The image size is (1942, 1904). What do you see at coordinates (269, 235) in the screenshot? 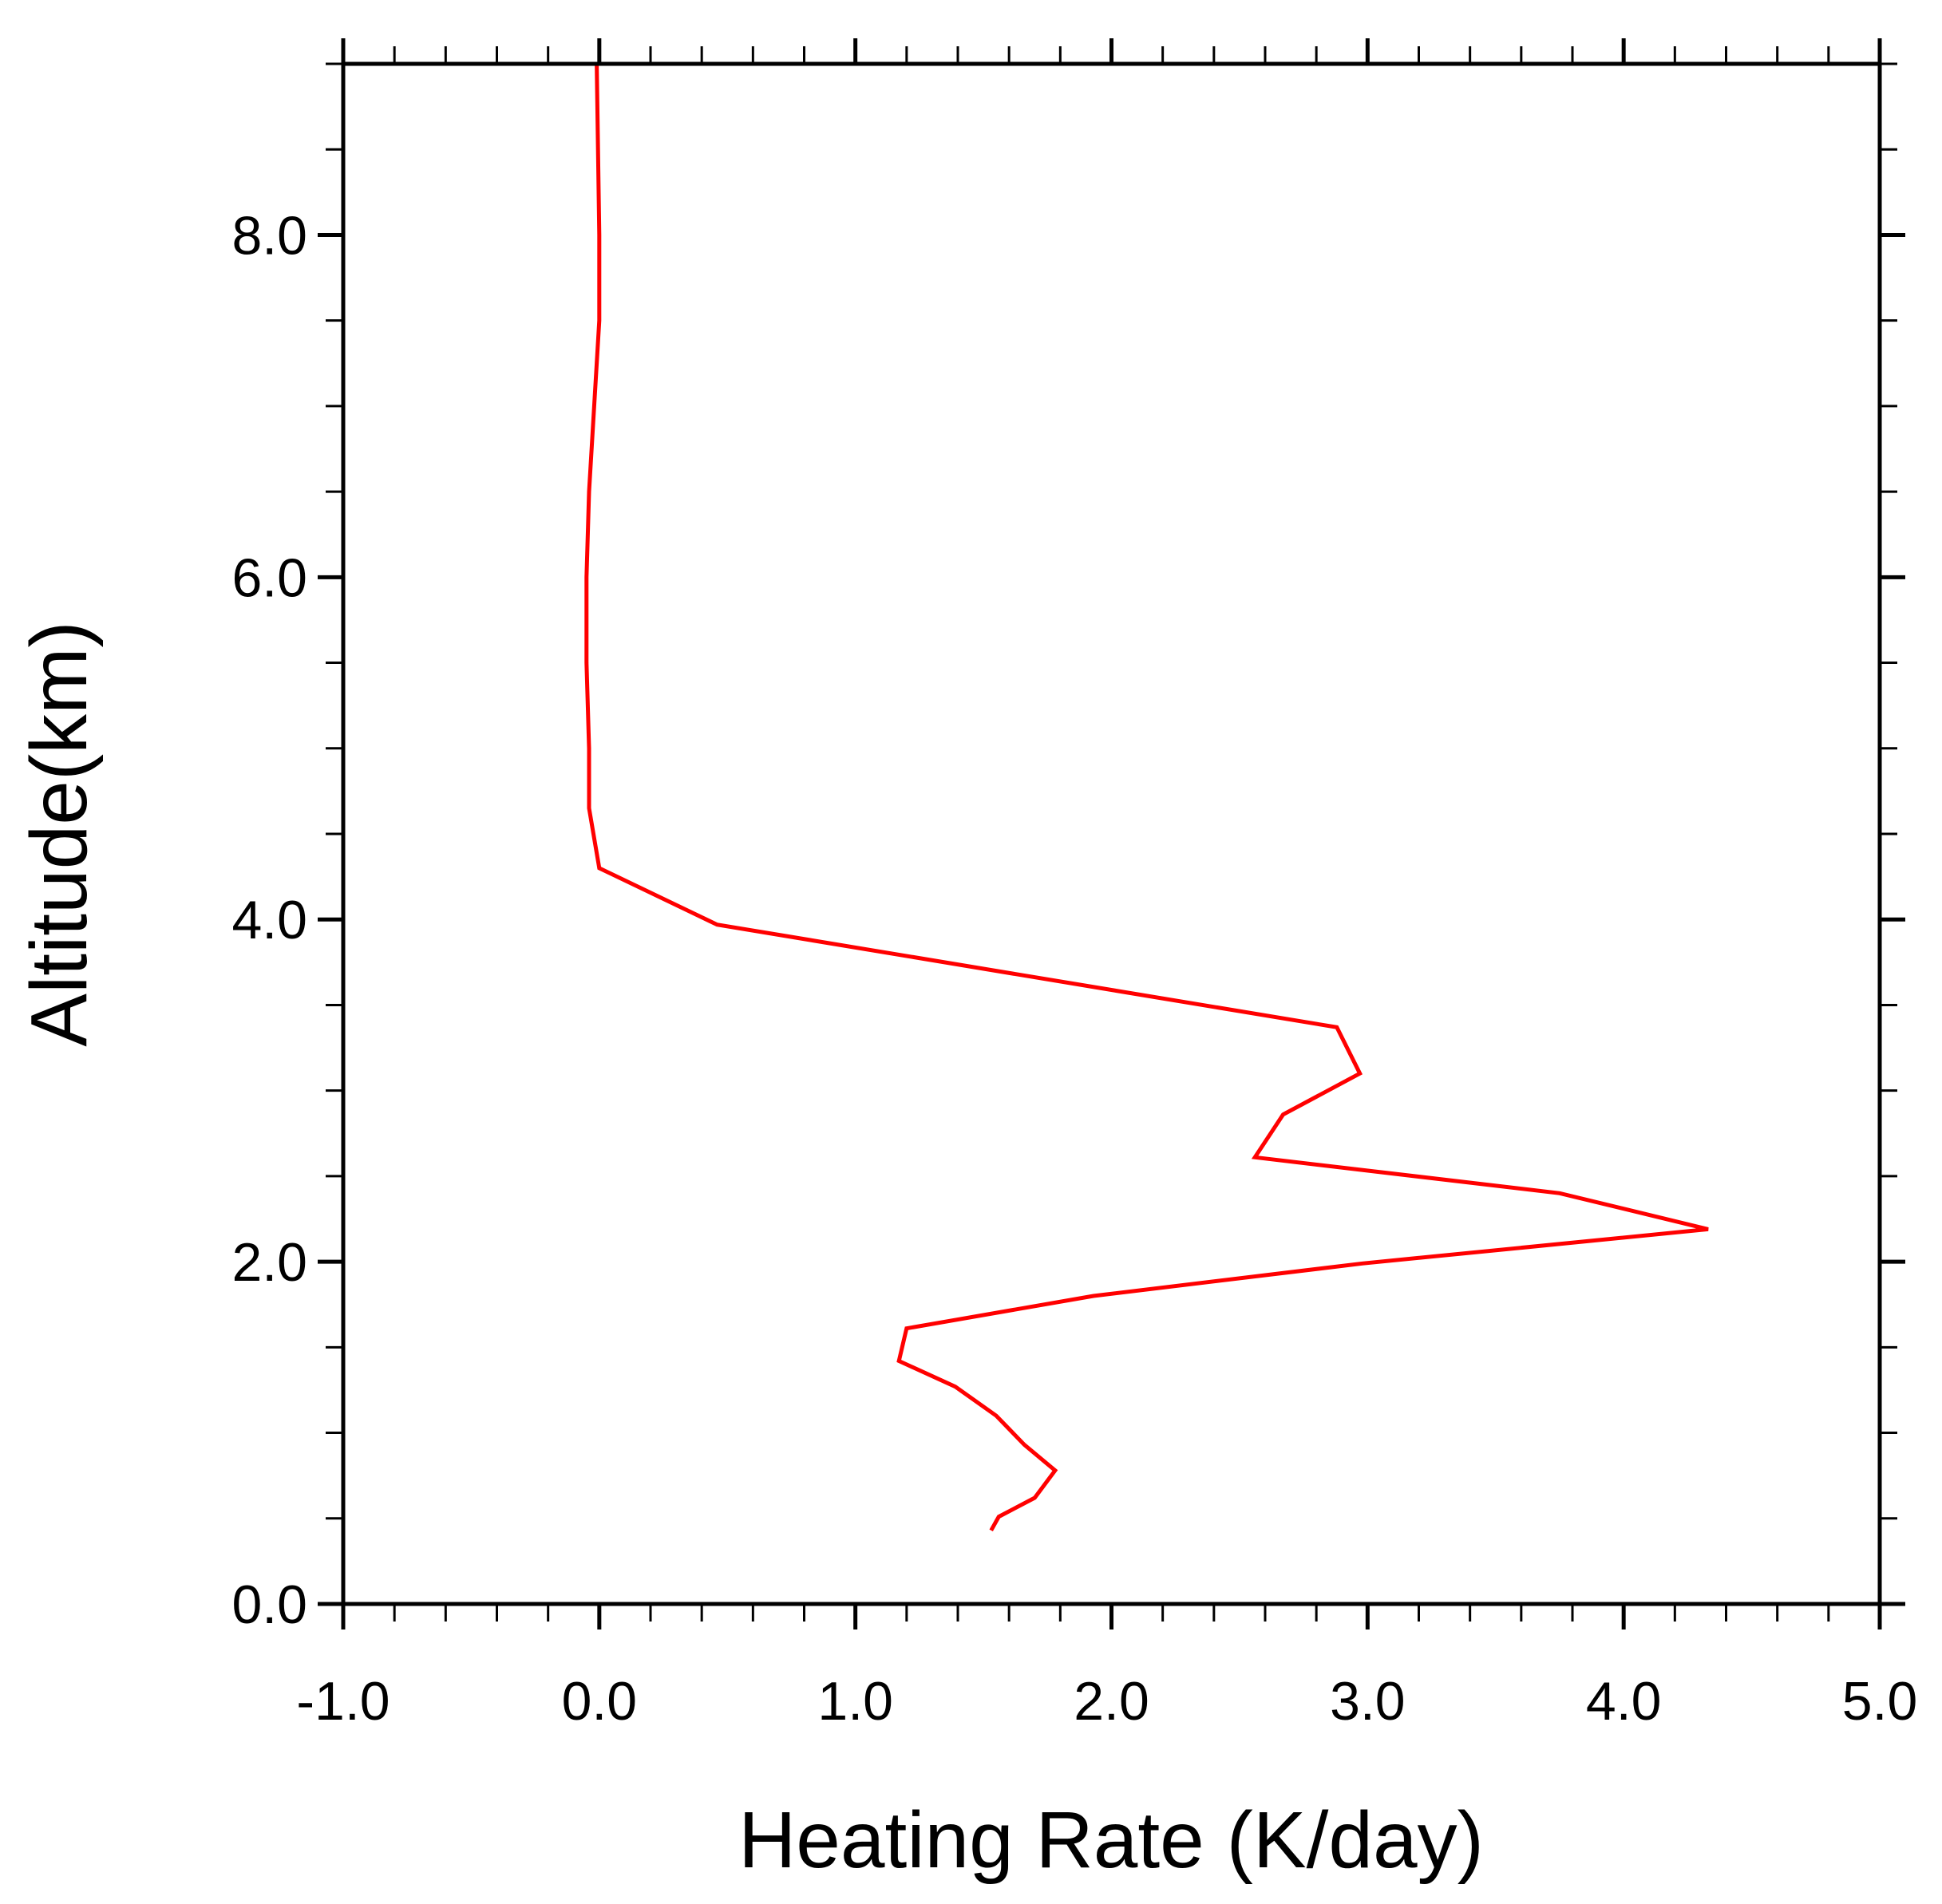
I see `y-tick-label: 8.0` at bounding box center [269, 235].